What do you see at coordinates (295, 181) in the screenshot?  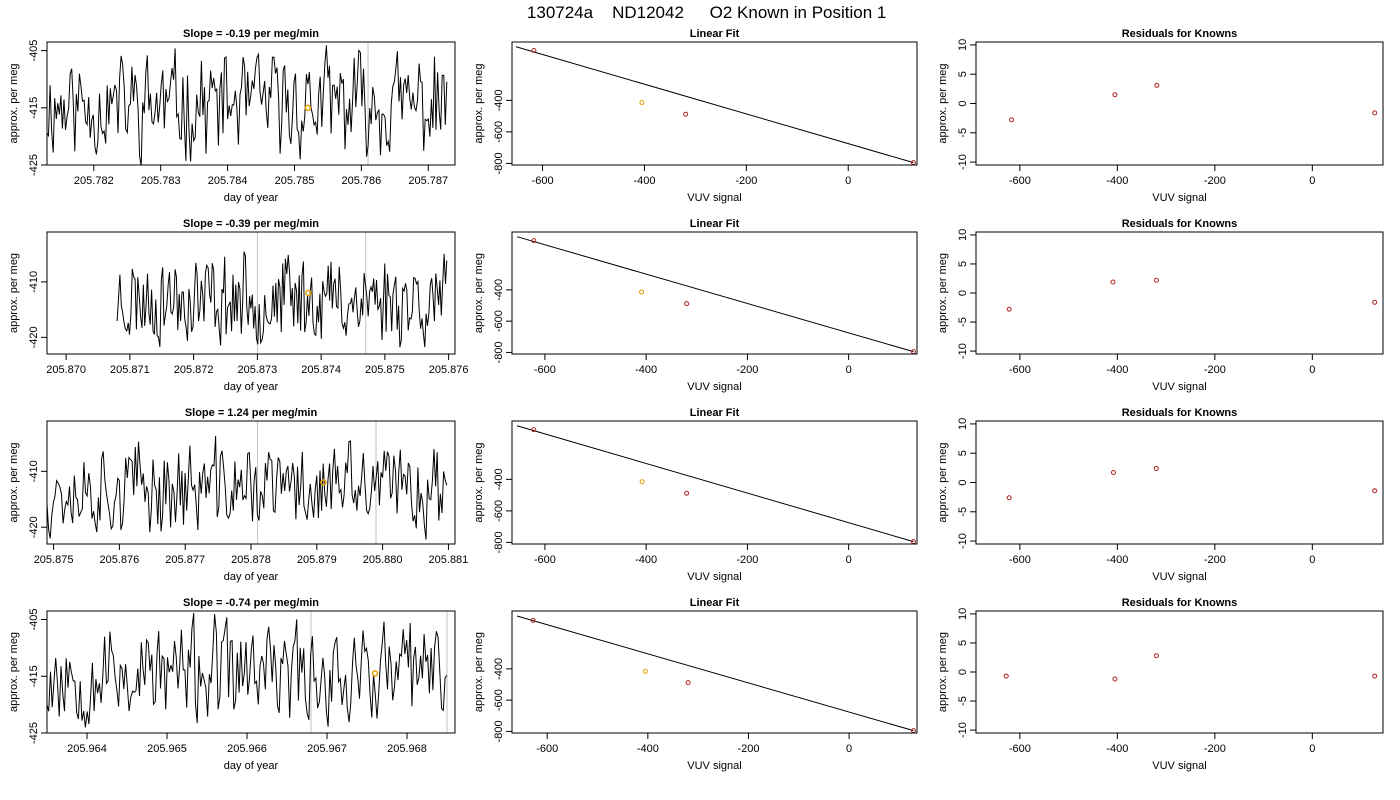 I see `x-tick-label: 205.785` at bounding box center [295, 181].